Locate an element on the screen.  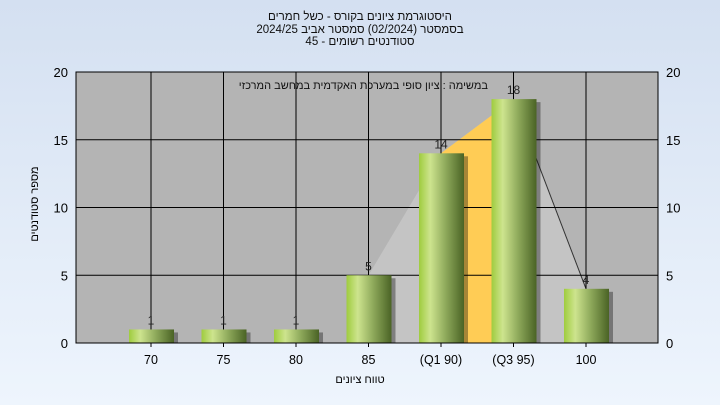
x-tick-label: 70 is located at coordinates (151, 360).